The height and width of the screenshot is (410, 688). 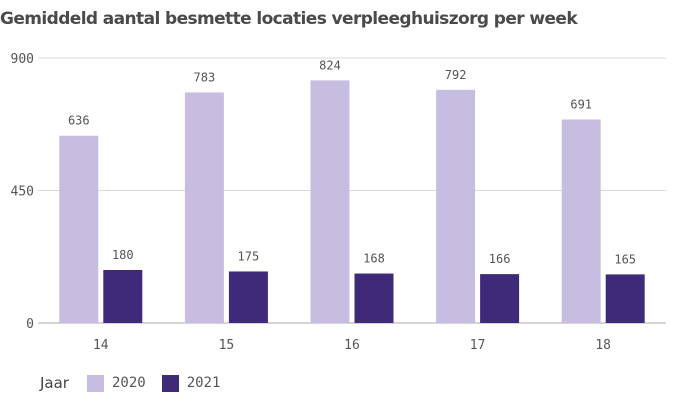 I want to click on data-label-2020-18: 691, so click(x=581, y=105).